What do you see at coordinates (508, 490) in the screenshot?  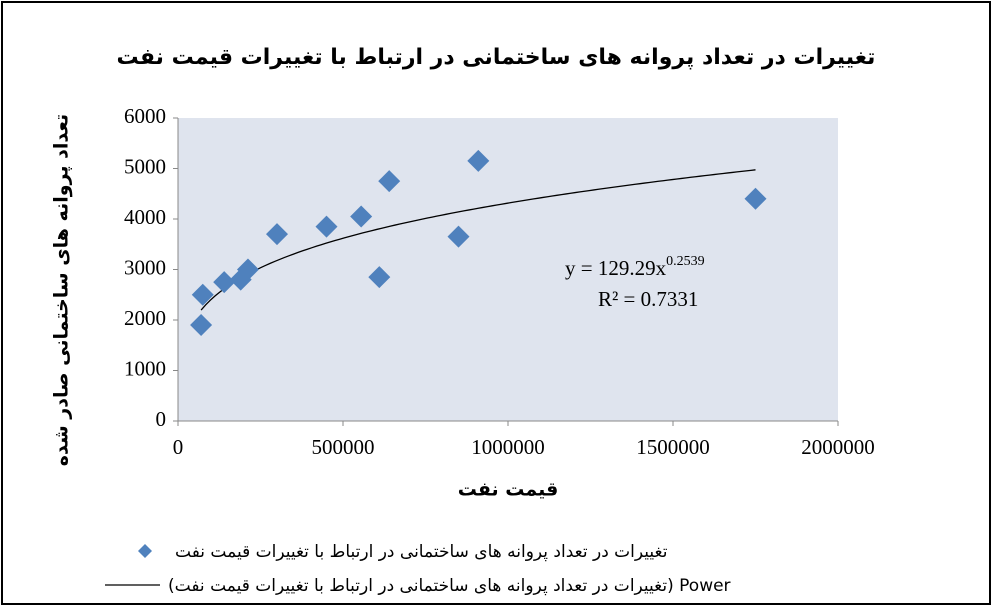 I see `x-axis-label: قیمت نفت` at bounding box center [508, 490].